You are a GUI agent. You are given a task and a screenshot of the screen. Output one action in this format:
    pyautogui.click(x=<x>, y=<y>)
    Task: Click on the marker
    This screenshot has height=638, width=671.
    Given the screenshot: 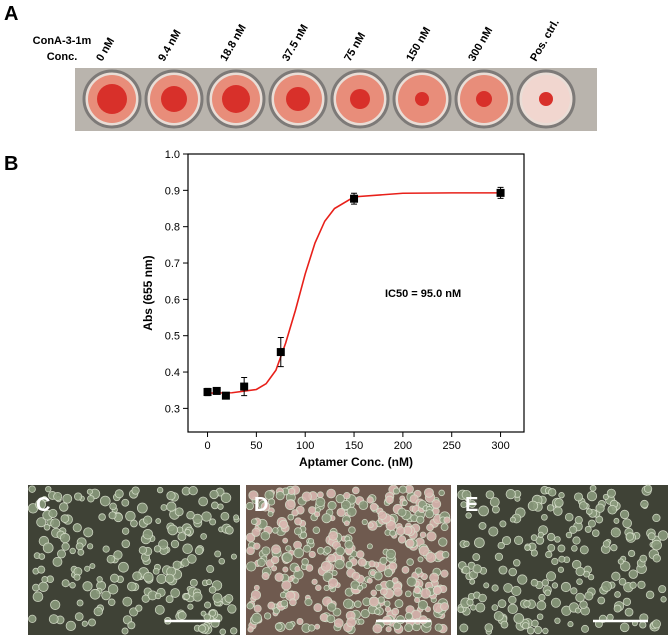 What is the action you would take?
    pyautogui.click(x=207, y=392)
    